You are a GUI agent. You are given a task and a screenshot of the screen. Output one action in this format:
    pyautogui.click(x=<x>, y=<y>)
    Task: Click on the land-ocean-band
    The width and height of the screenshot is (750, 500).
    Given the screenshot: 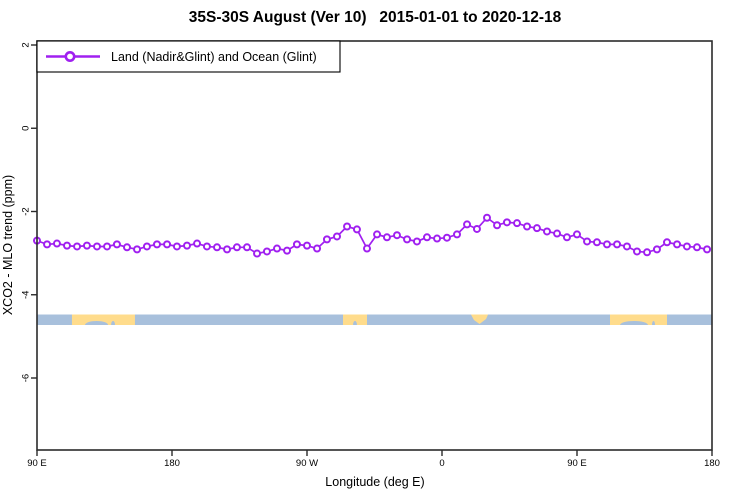 What is the action you would take?
    pyautogui.click(x=374, y=319)
    